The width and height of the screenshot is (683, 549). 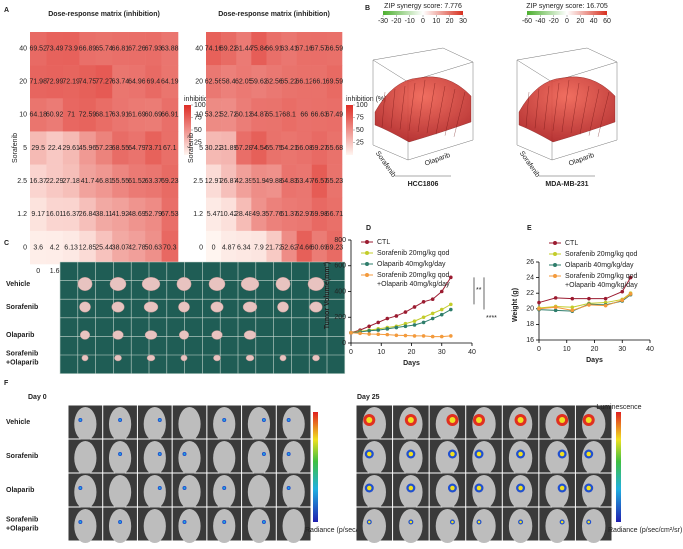 What do you see at coordinates (204, 99) in the screenshot?
I see `legend-title: inhibition (%)` at bounding box center [204, 99].